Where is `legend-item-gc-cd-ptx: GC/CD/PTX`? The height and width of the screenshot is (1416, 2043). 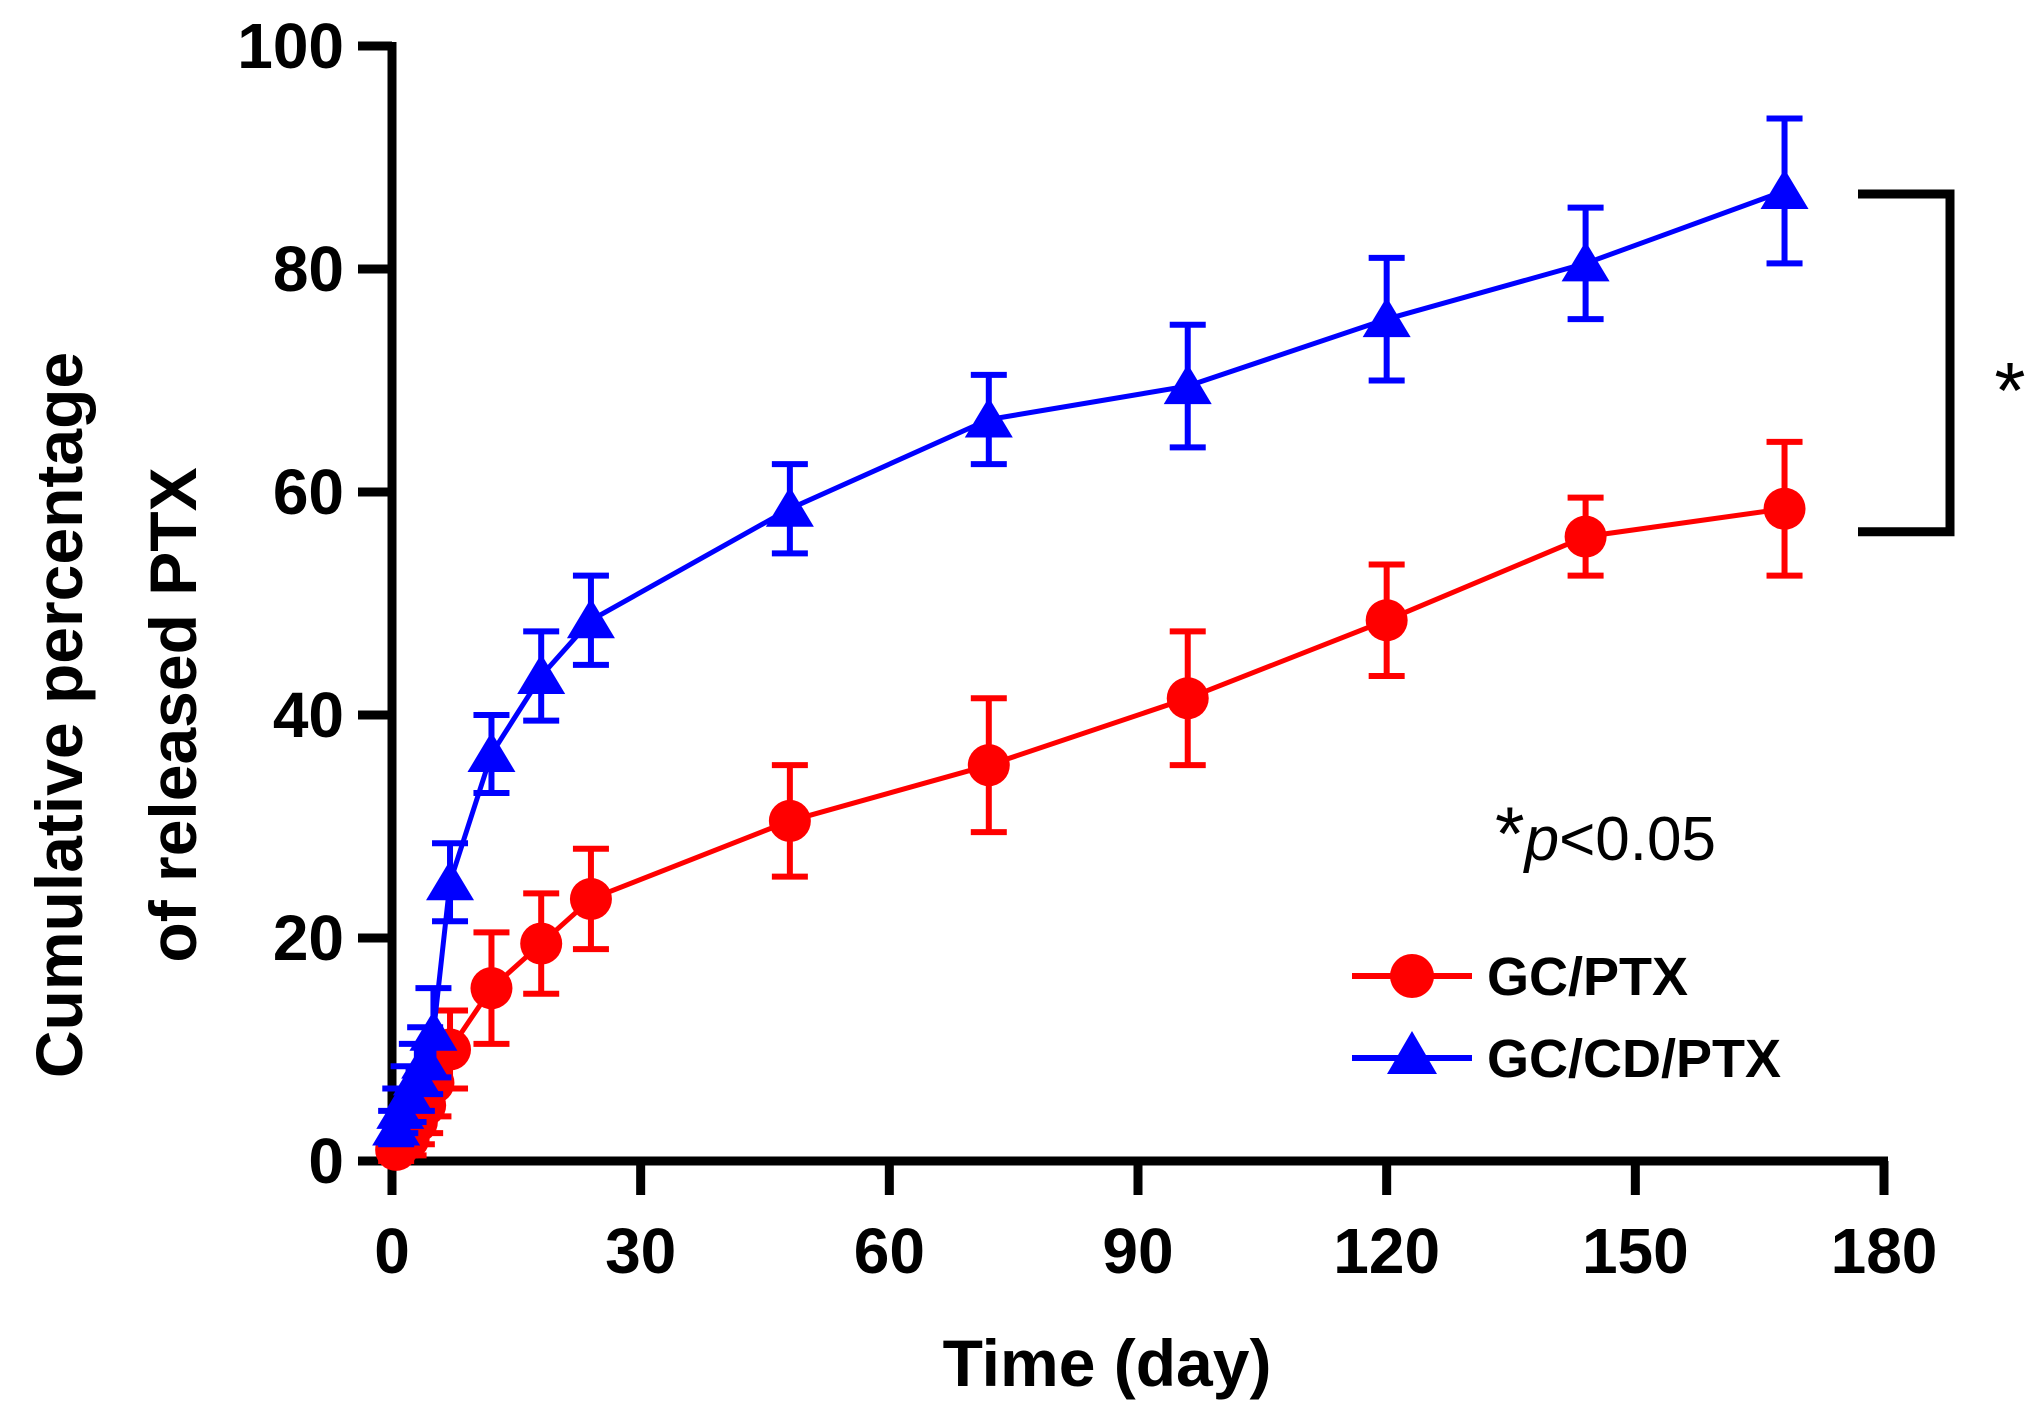 legend-item-gc-cd-ptx: GC/CD/PTX is located at coordinates (1566, 1059).